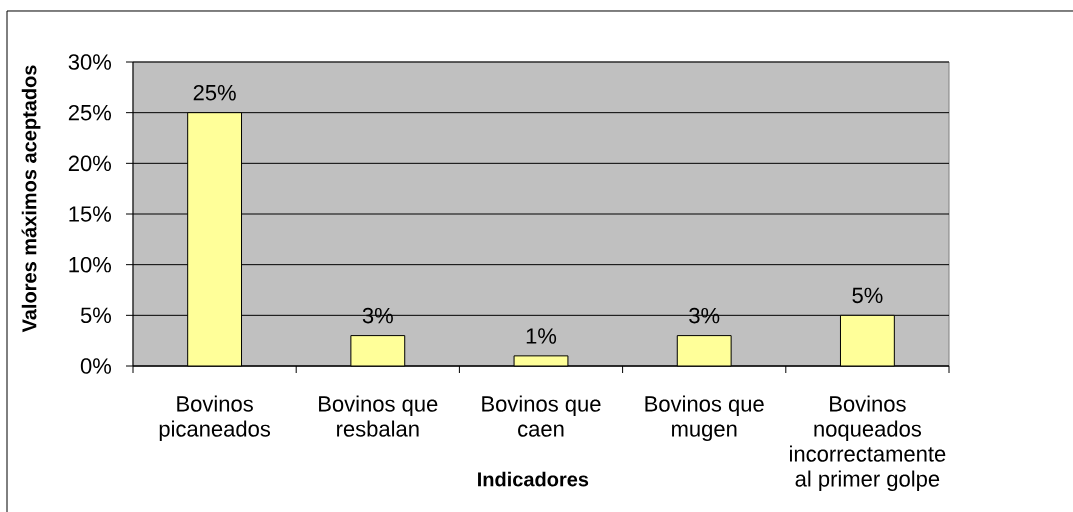 The height and width of the screenshot is (512, 1073). I want to click on y-axis-title: Valores máximos aceptados, so click(31, 199).